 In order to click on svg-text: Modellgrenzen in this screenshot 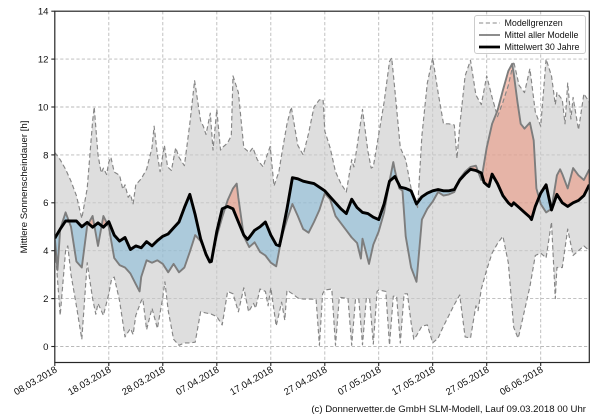, I will do `click(534, 23)`.